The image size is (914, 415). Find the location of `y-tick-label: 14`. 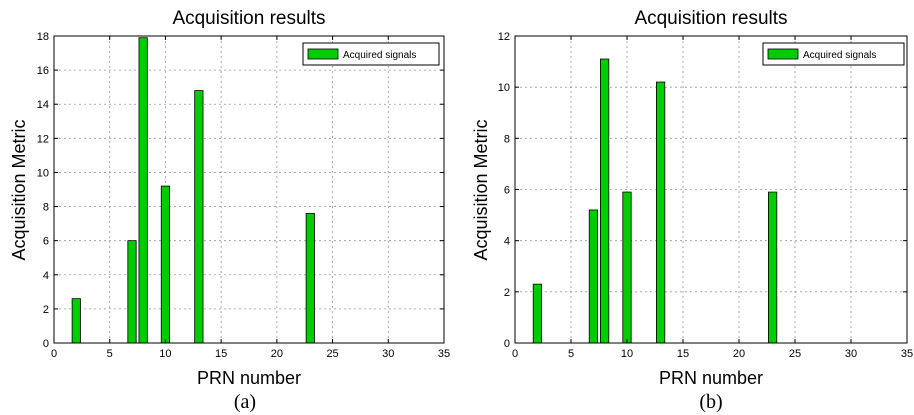

y-tick-label: 14 is located at coordinates (43, 105).